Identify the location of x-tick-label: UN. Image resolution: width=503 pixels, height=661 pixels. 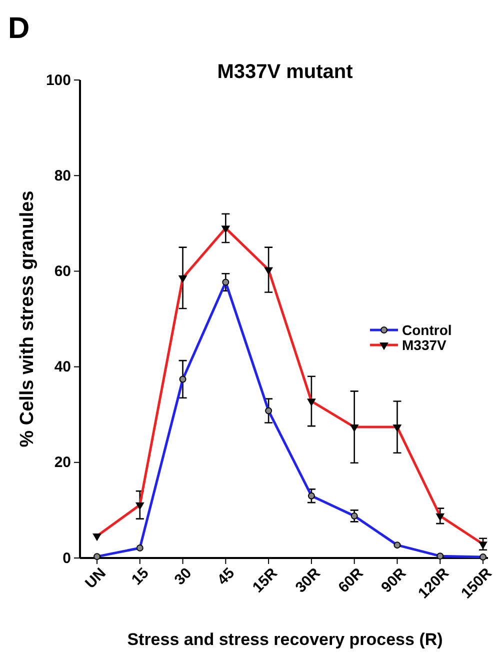
(96, 578).